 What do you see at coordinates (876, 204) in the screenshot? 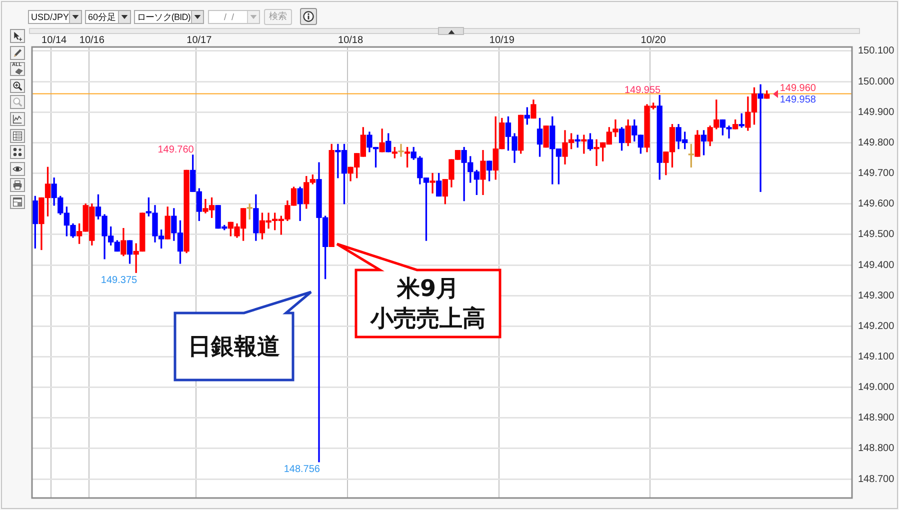
I see `y-tick-label: 149.600` at bounding box center [876, 204].